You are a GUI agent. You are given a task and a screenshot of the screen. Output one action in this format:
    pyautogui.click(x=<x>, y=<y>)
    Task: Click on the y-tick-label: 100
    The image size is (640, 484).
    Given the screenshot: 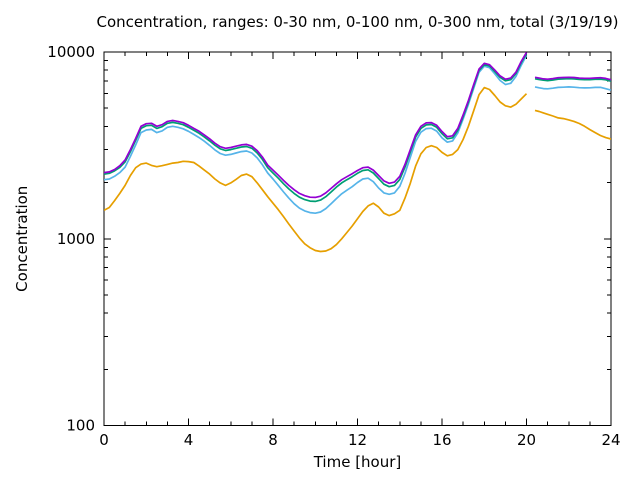 What is the action you would take?
    pyautogui.click(x=80, y=426)
    